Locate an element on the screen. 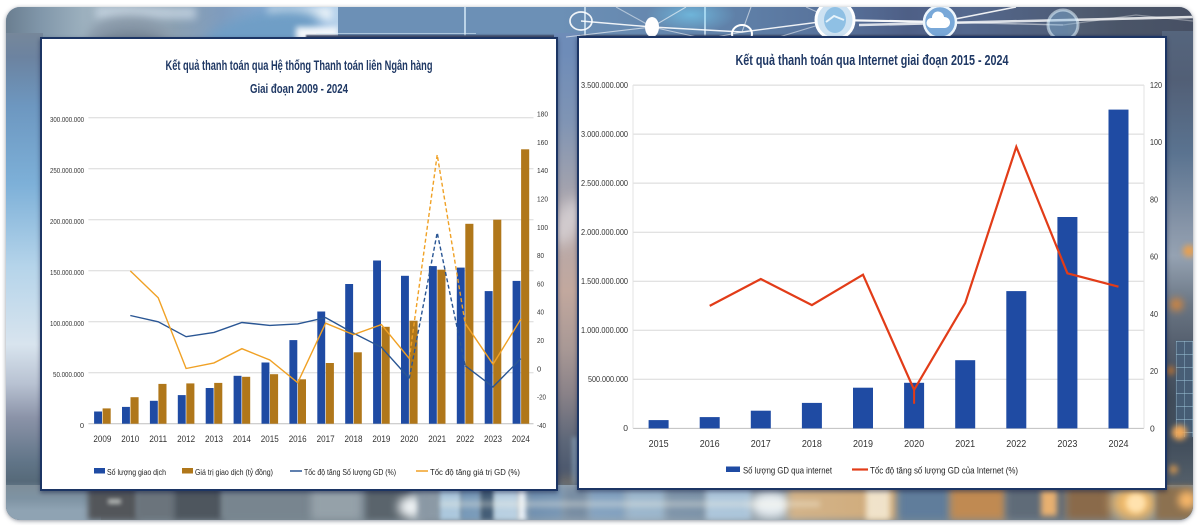 Image resolution: width=1200 pixels, height=525 pixels. svg-text: 300.000.000 is located at coordinates (67, 119).